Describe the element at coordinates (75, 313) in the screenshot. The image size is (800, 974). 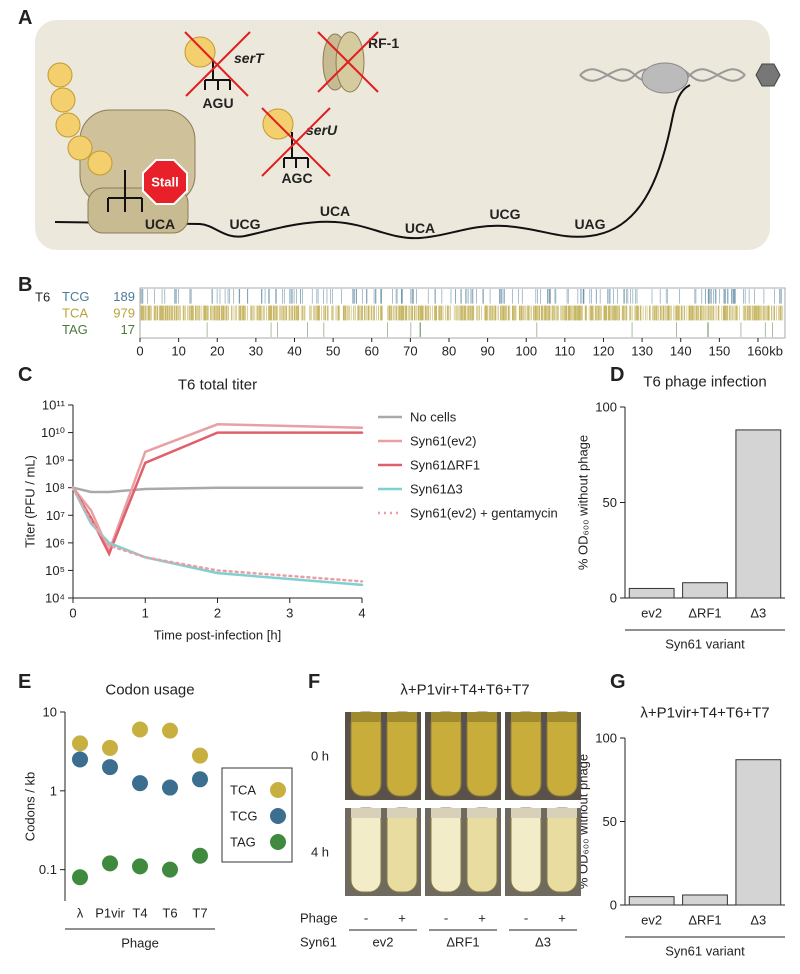
I see `codon-label: TCA` at that location.